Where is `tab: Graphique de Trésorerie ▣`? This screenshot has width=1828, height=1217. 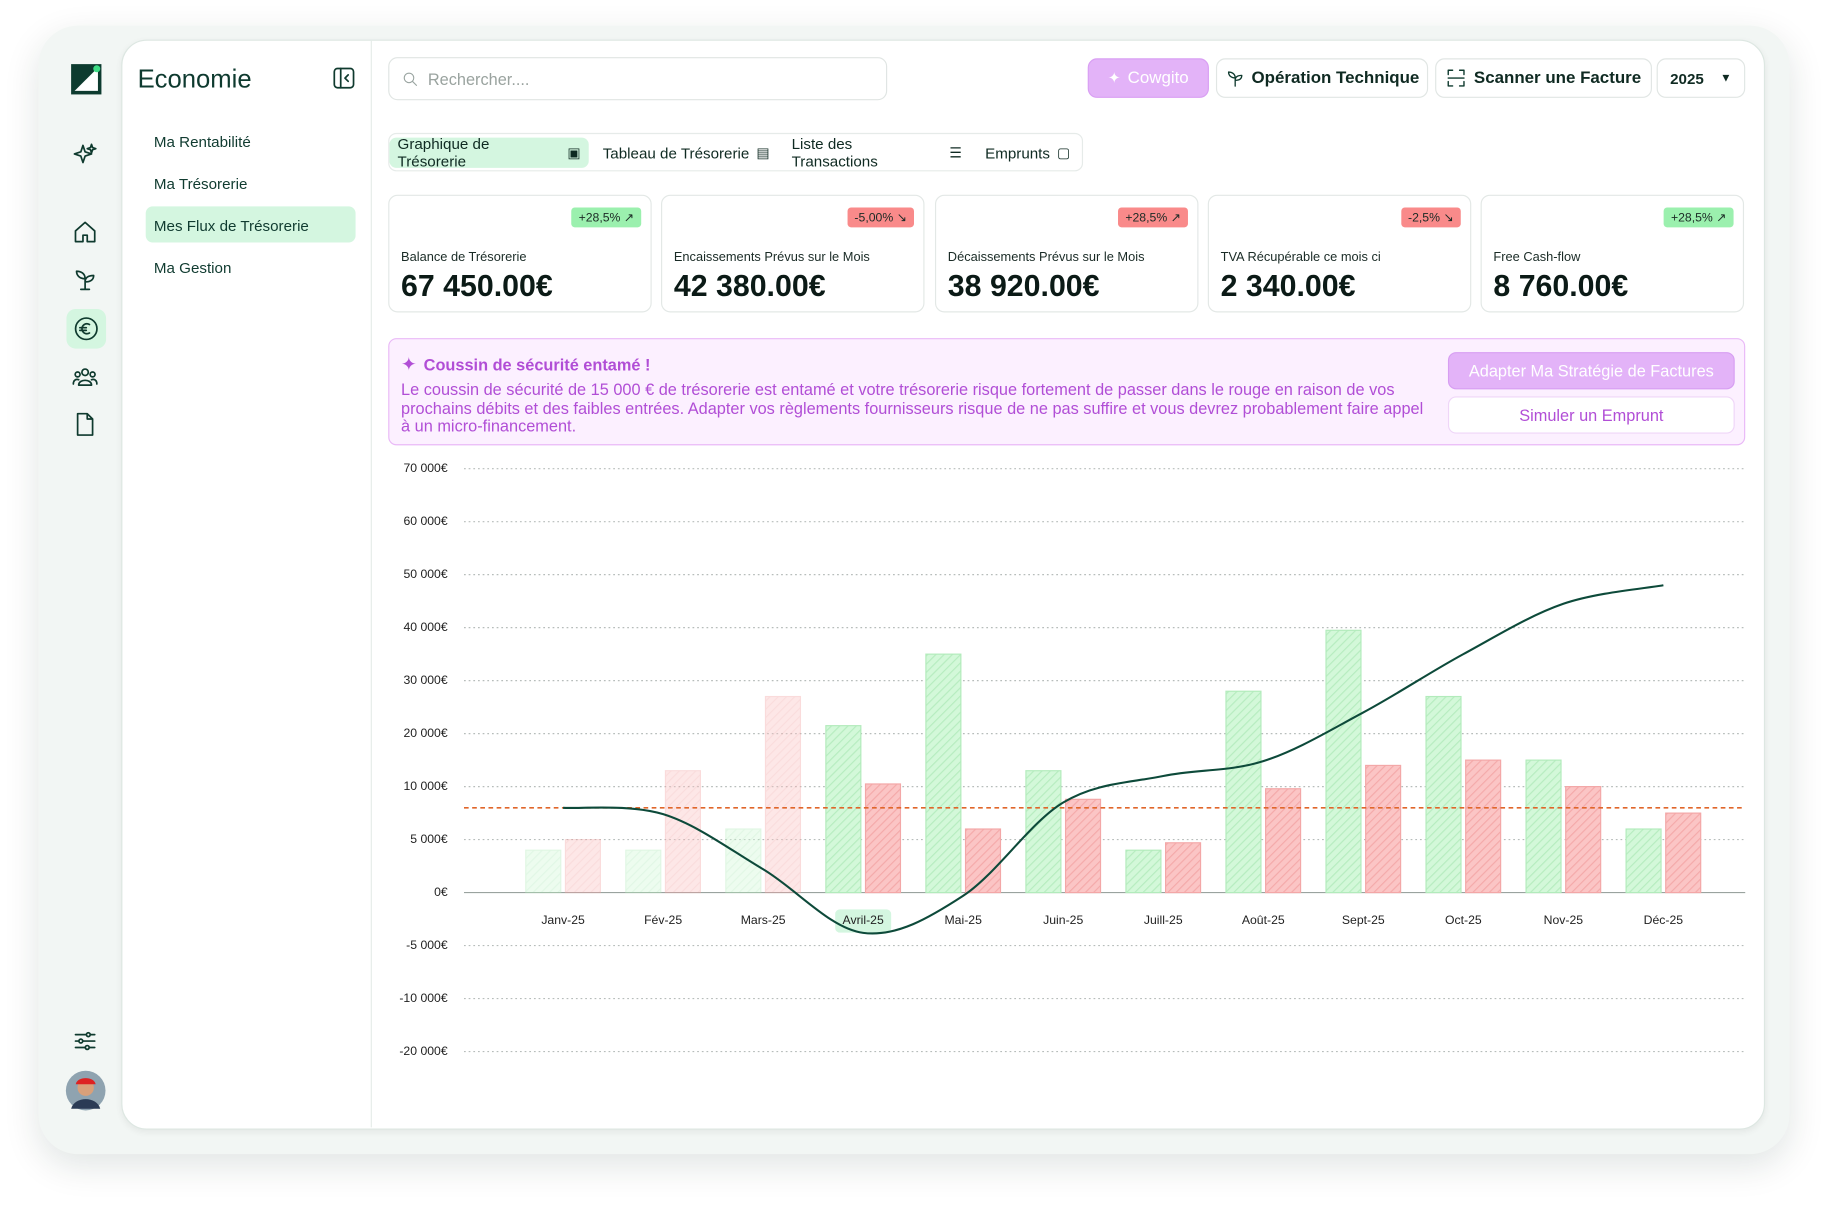 tab: Graphique de Trésorerie ▣ is located at coordinates (489, 153).